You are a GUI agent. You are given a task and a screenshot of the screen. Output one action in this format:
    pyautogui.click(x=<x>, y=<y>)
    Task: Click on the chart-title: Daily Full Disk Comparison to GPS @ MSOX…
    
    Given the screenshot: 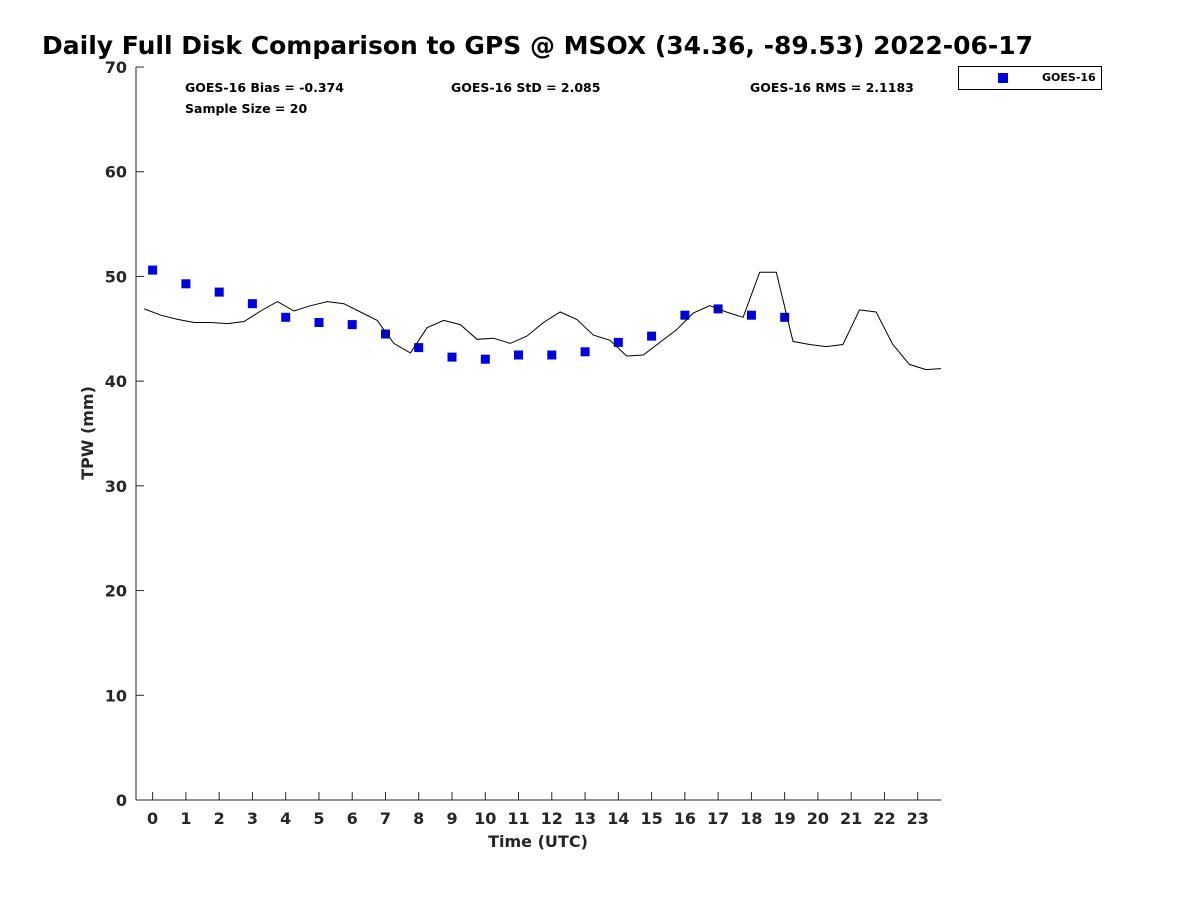 What is the action you would take?
    pyautogui.click(x=537, y=45)
    